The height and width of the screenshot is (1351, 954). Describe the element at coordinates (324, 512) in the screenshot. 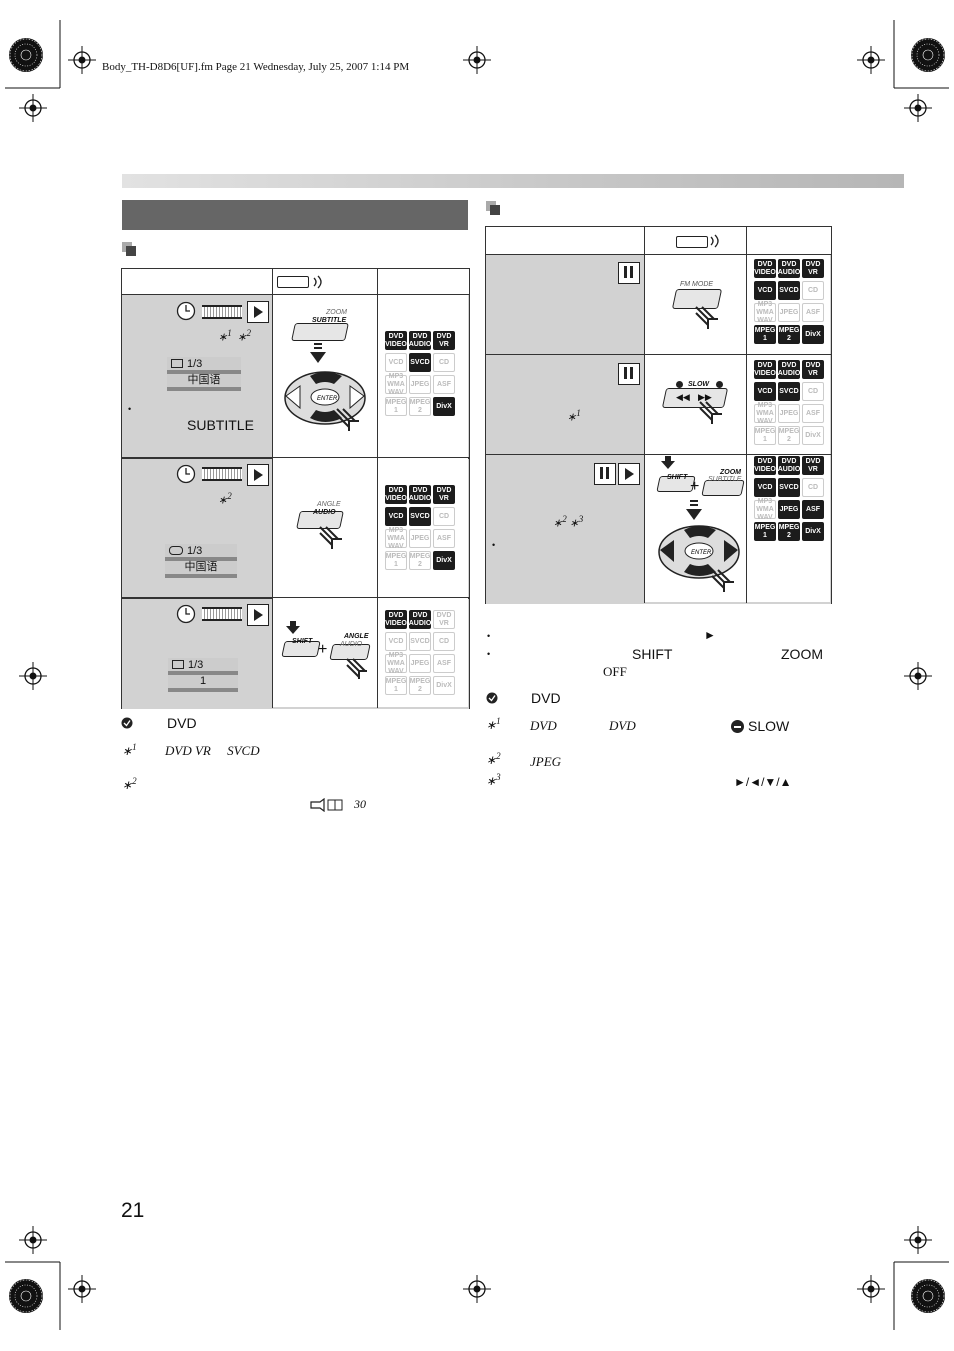

I see `btn-audio-label: AUDIO` at that location.